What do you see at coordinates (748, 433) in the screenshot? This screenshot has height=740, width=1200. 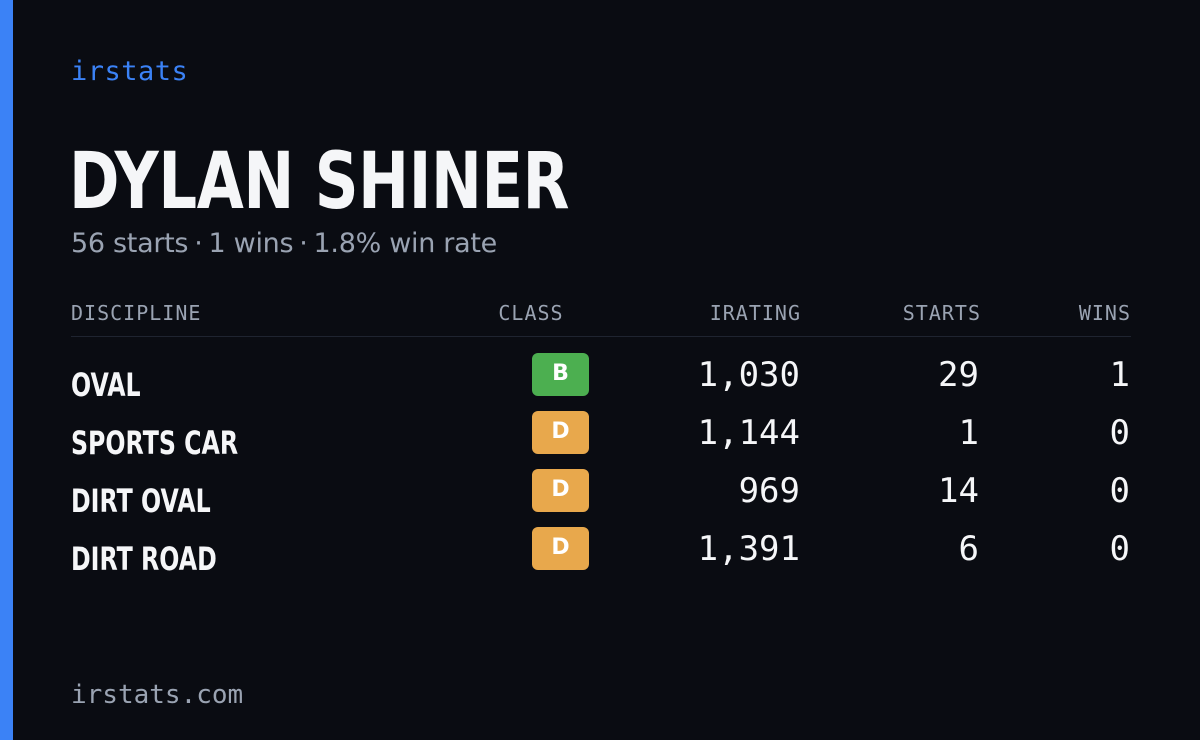 I see `irating-value: 1,144` at bounding box center [748, 433].